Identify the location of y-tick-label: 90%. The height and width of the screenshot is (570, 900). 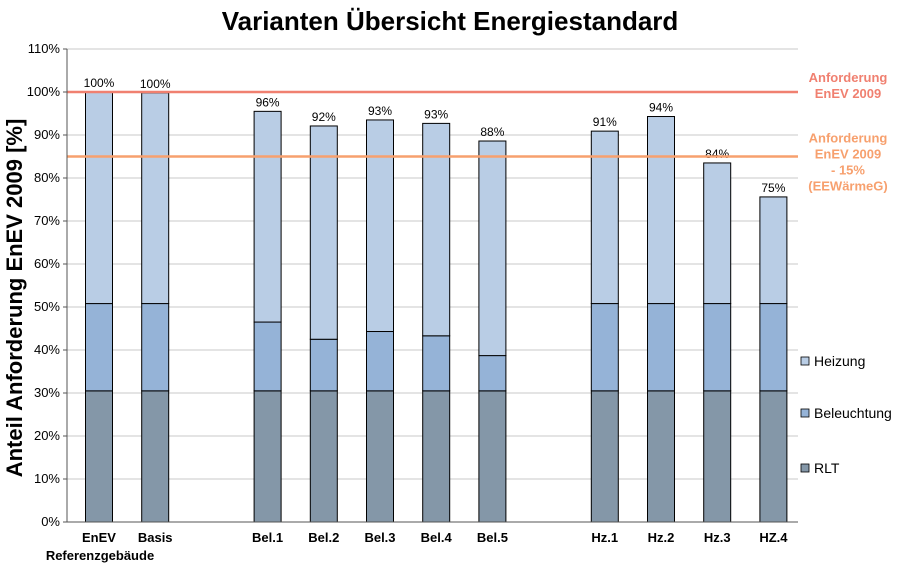
(47, 134).